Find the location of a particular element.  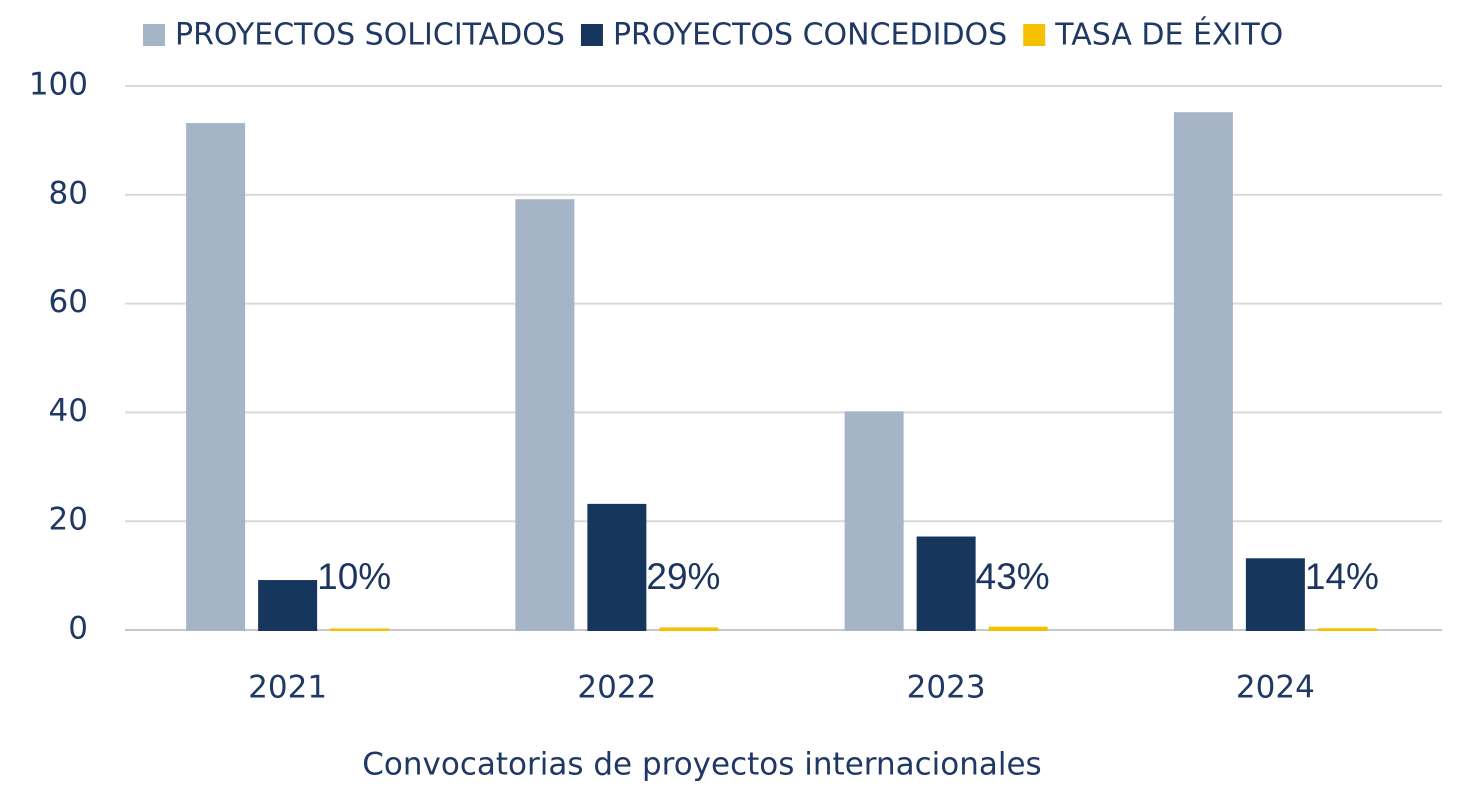

data-label: 29% is located at coordinates (683, 576).